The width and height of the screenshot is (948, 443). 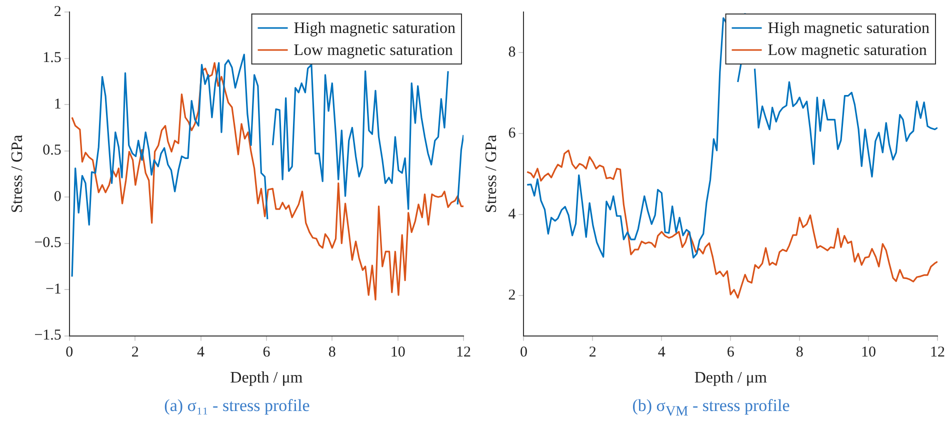 What do you see at coordinates (53, 289) in the screenshot?
I see `y-tick-label: −1` at bounding box center [53, 289].